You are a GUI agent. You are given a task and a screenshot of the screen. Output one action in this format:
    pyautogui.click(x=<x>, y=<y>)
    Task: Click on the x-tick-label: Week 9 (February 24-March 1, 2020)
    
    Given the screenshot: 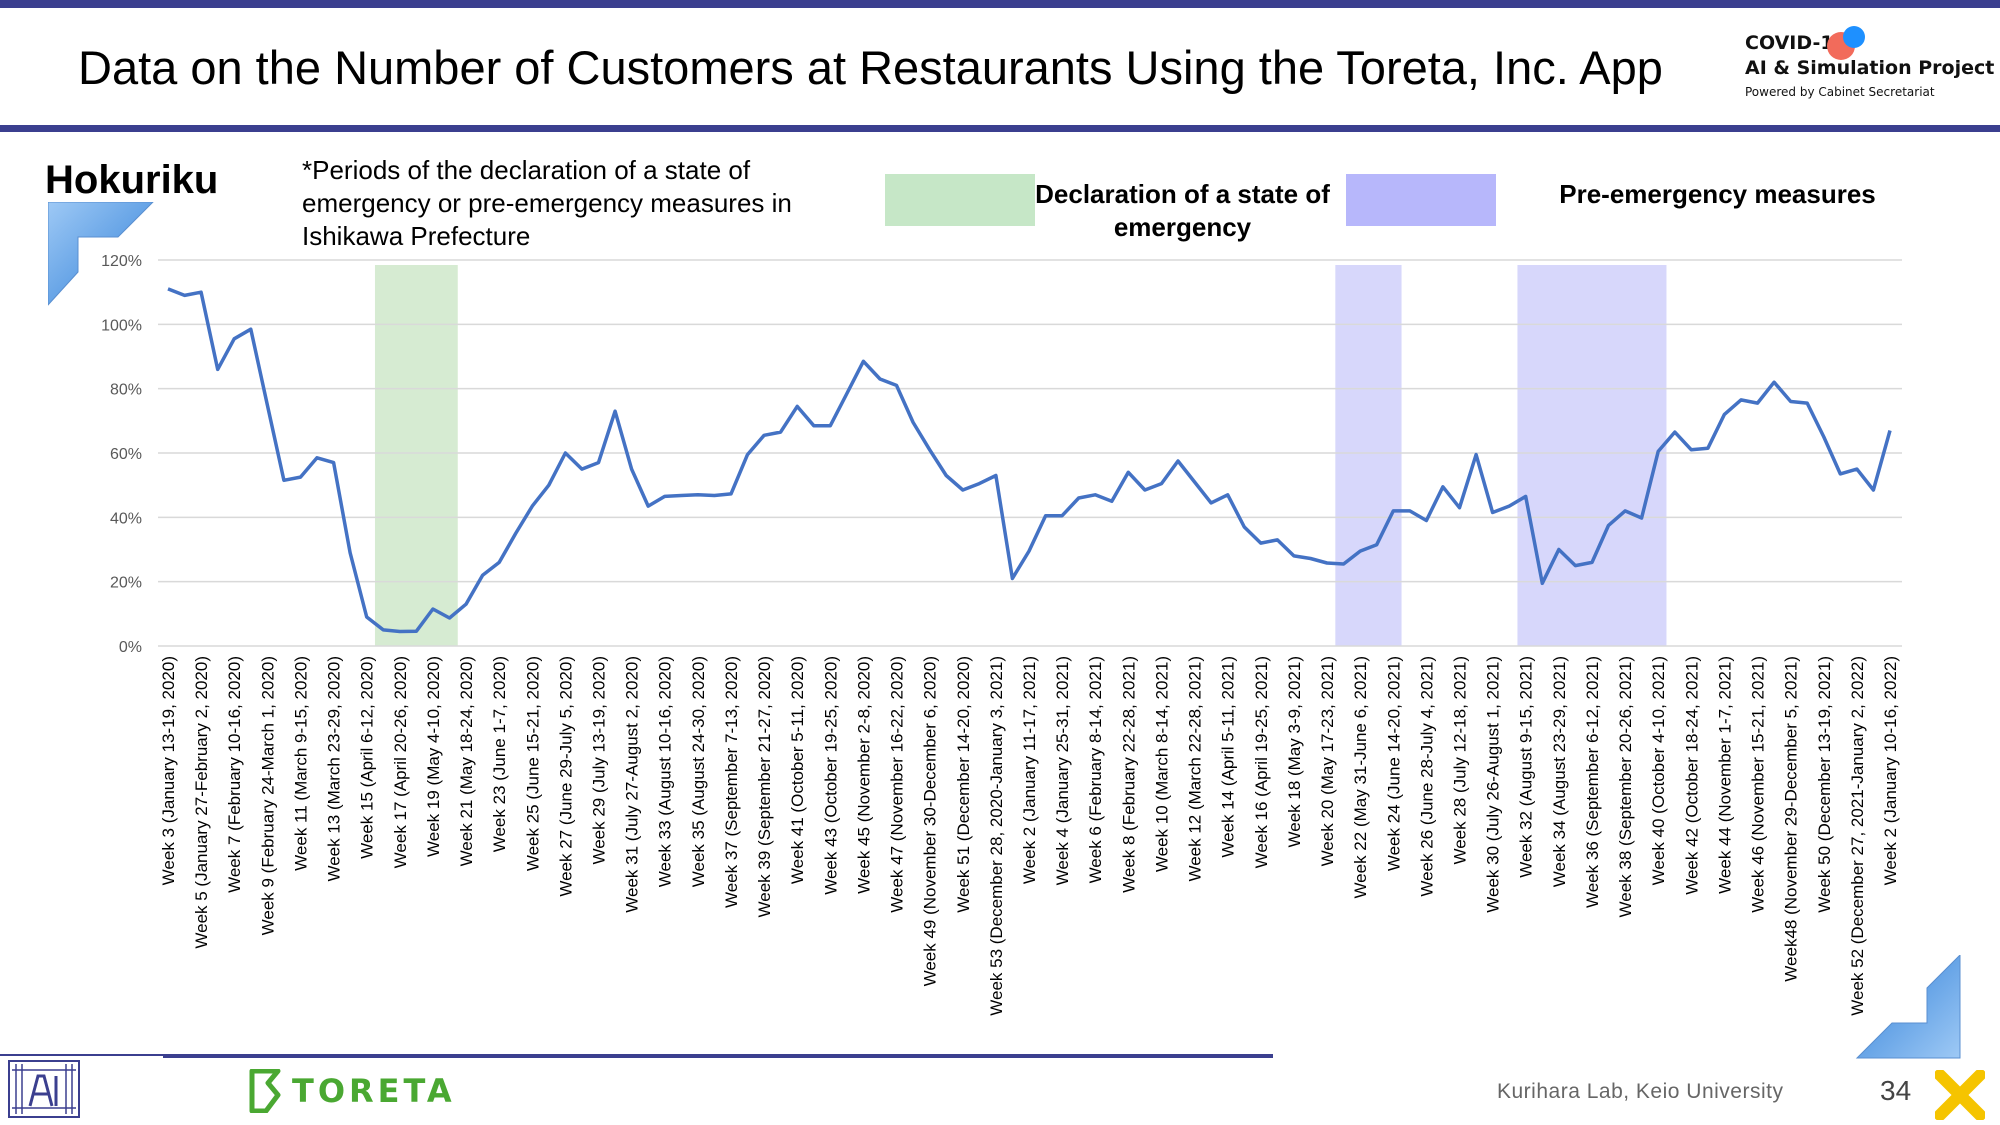 What is the action you would take?
    pyautogui.click(x=267, y=795)
    